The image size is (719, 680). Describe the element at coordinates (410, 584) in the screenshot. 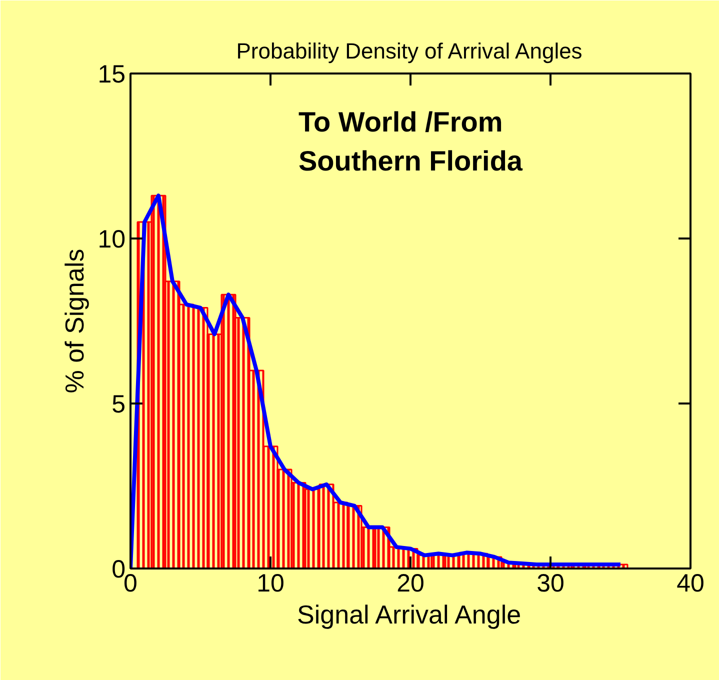

I see `x-tick-label: 20` at that location.